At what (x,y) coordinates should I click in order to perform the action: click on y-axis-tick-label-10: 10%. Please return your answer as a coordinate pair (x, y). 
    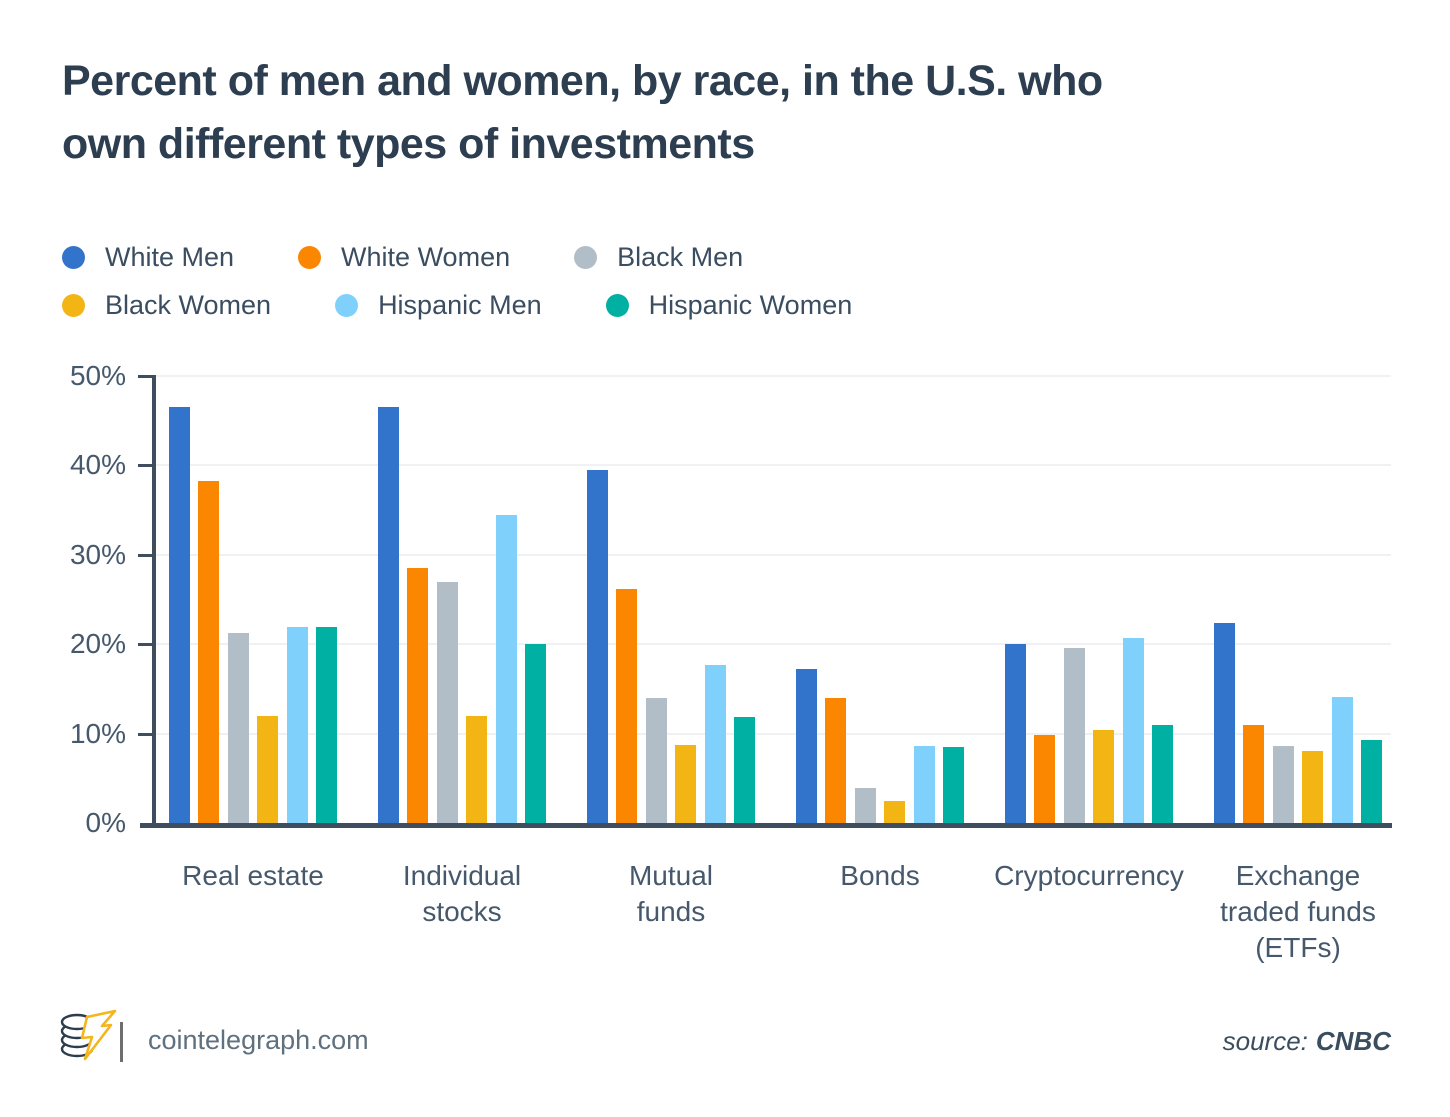
    Looking at the image, I should click on (97, 733).